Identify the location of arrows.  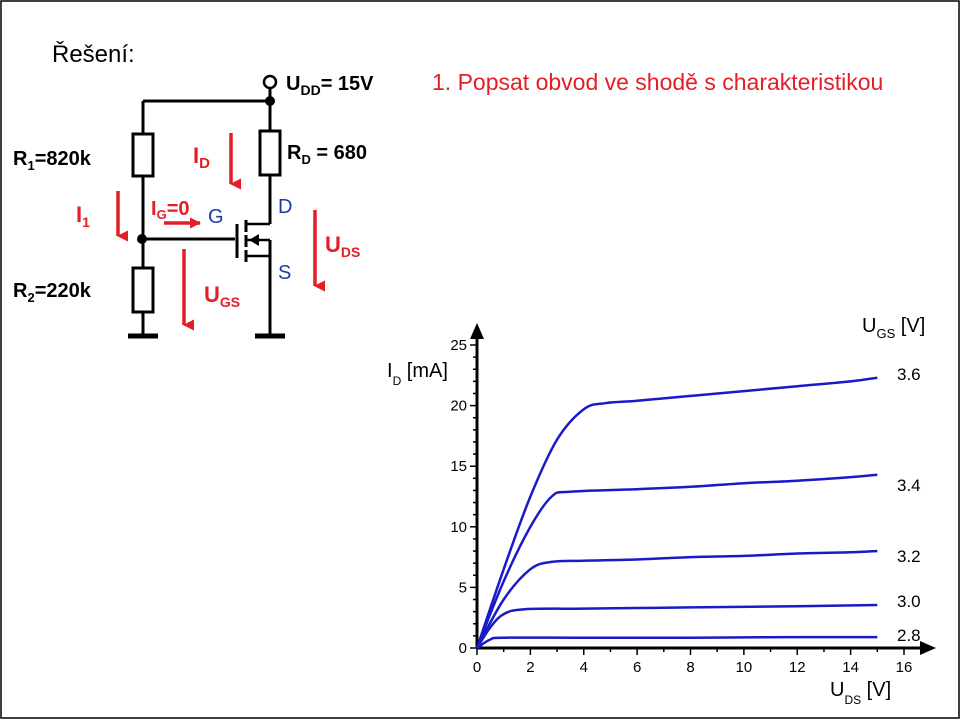
(221, 232).